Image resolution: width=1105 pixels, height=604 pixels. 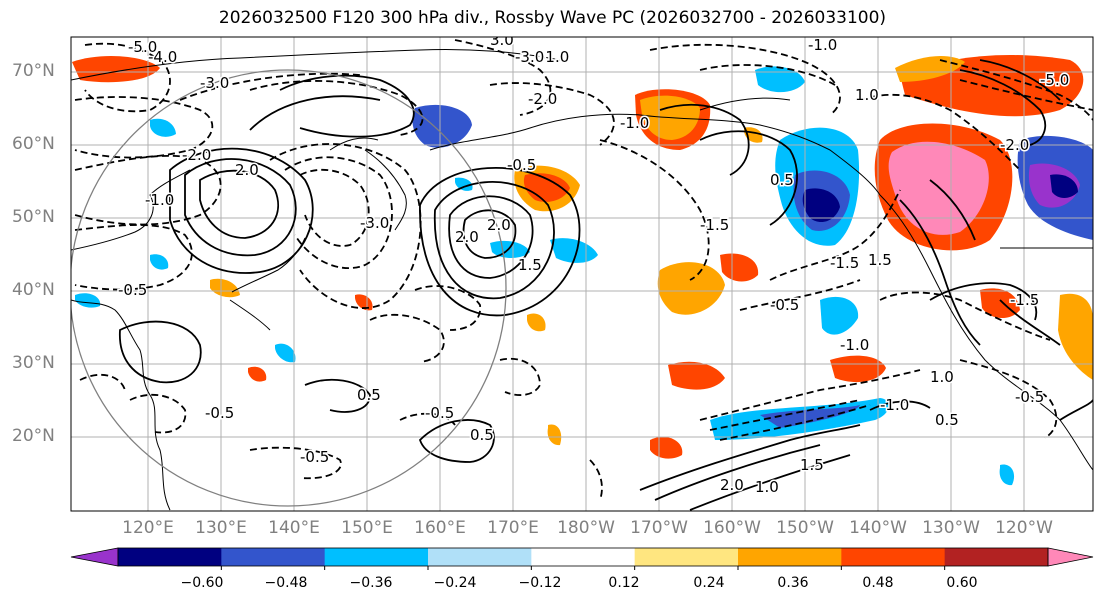 I want to click on lon-label: 160°E, so click(x=440, y=528).